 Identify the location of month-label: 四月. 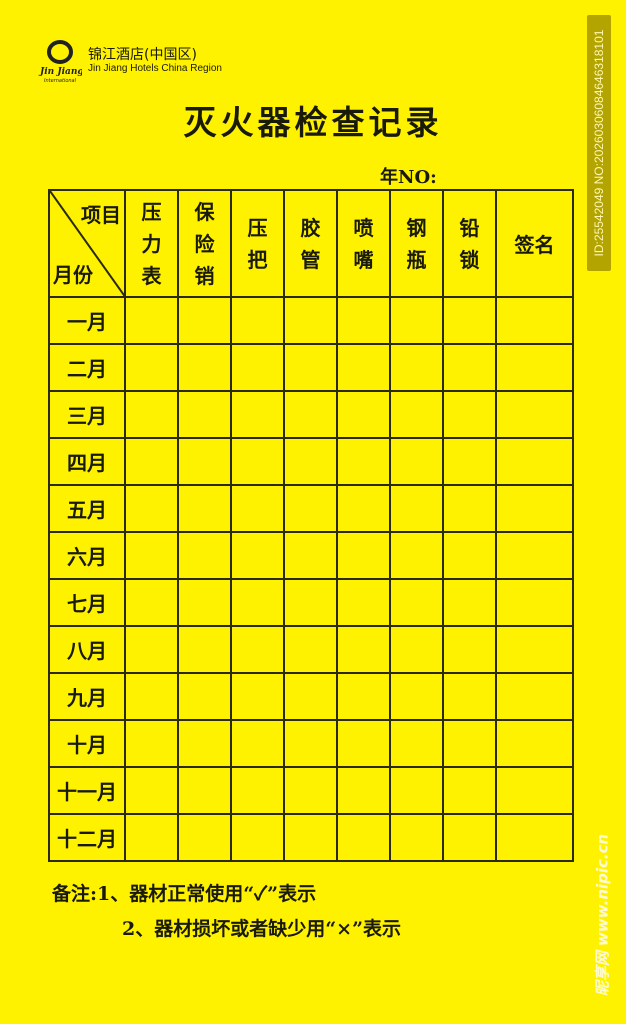
(87, 461).